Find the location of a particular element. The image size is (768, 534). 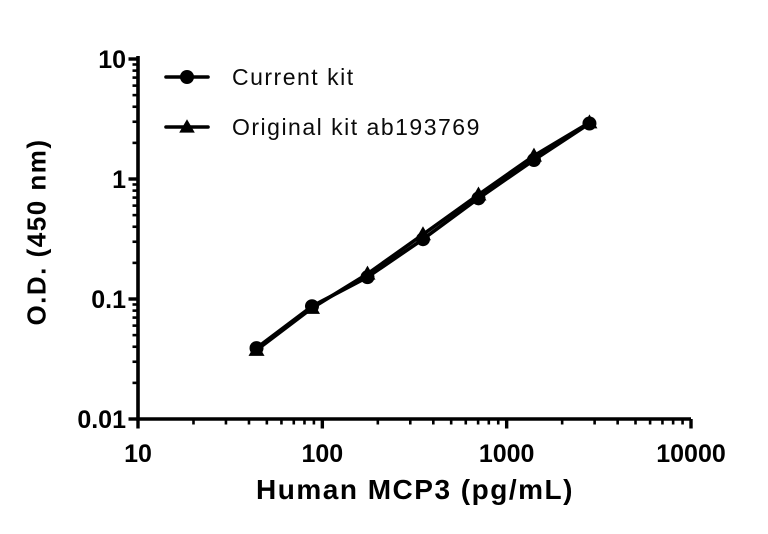

legend-item-current-kit: Current kit is located at coordinates (322, 77).